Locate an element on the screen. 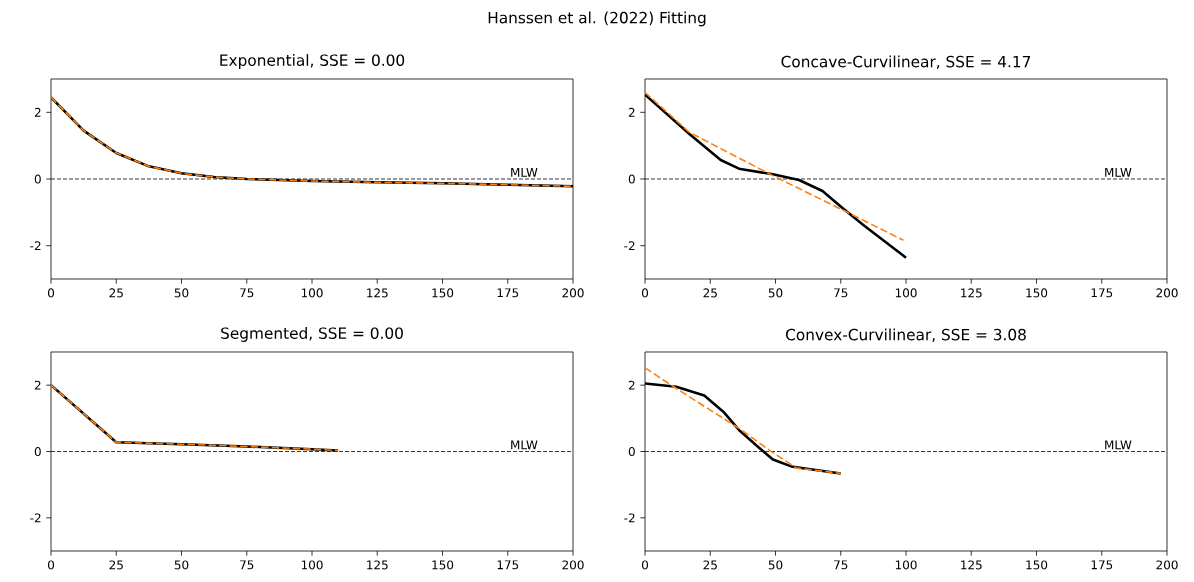 This screenshot has width=1194, height=582. text: Hanssen et al. (2022) Fitting is located at coordinates (597, 19).